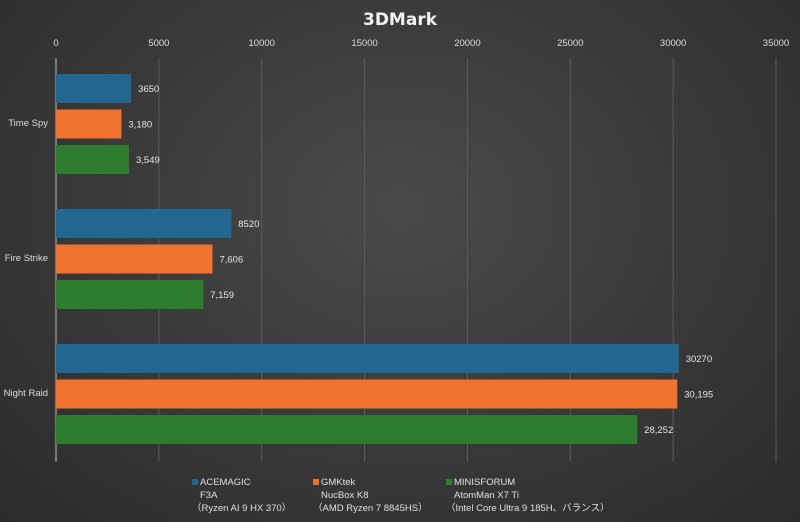 Image resolution: width=800 pixels, height=522 pixels. What do you see at coordinates (364, 43) in the screenshot?
I see `x-tick-label: 15000` at bounding box center [364, 43].